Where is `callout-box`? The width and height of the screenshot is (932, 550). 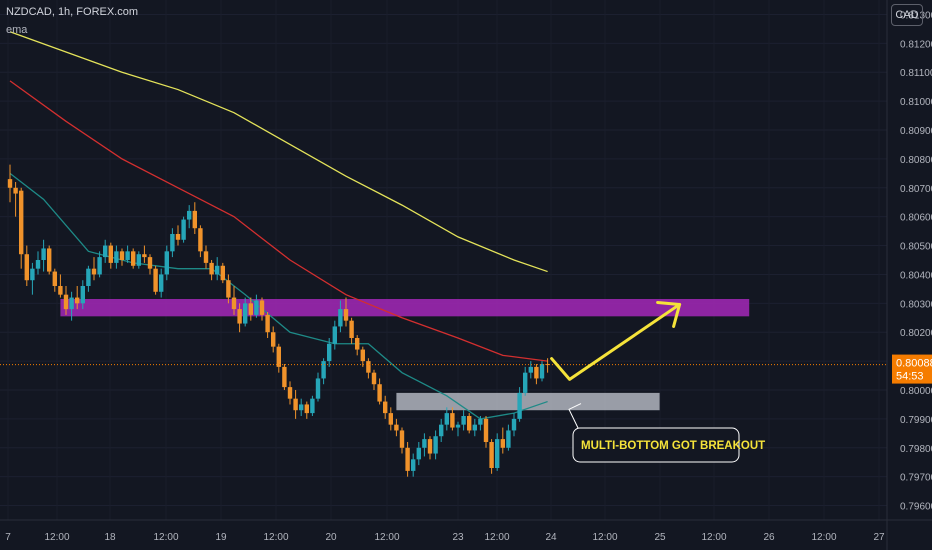
callout-box is located at coordinates (656, 445).